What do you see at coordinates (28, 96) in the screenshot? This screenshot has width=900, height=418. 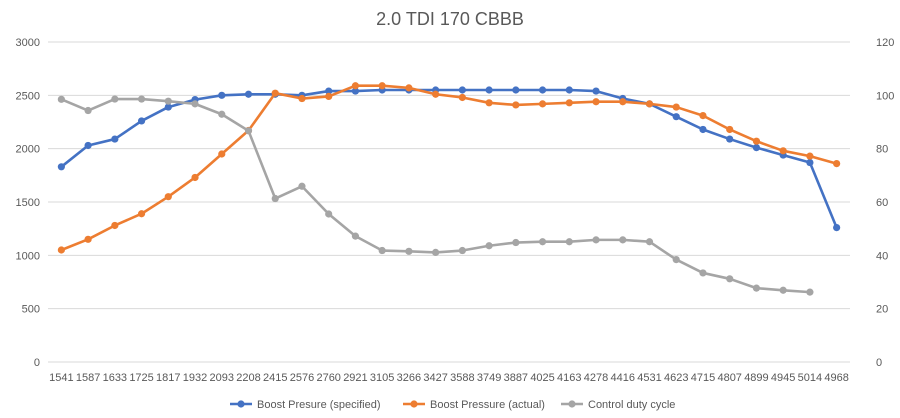 I see `y-left-tick-label: 2500` at bounding box center [28, 96].